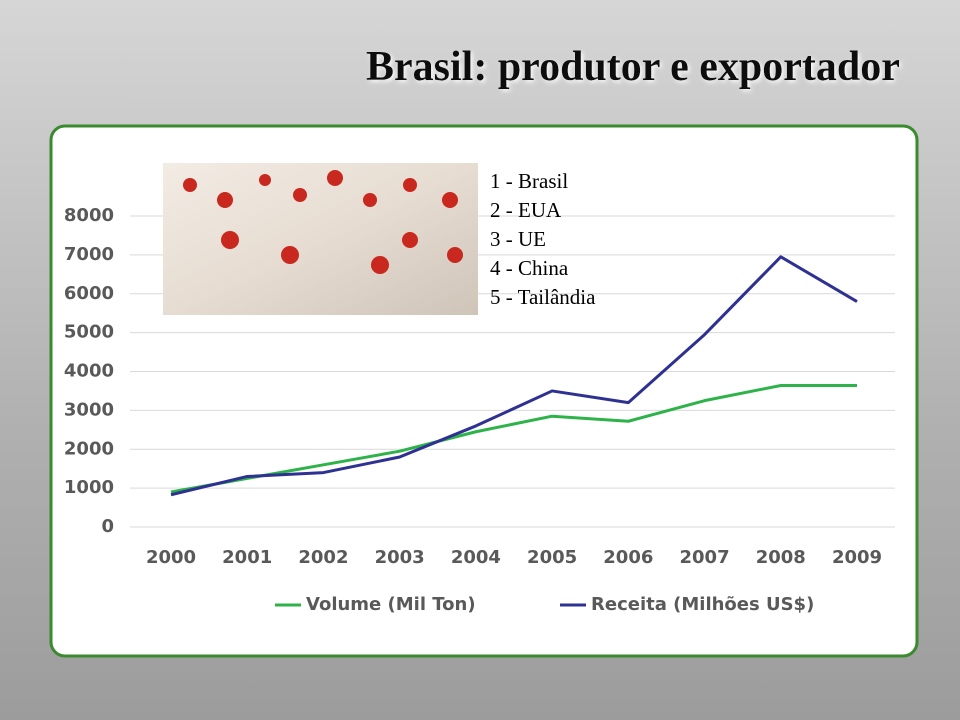 Image resolution: width=960 pixels, height=720 pixels. Describe the element at coordinates (513, 438) in the screenshot. I see `series-line` at that location.